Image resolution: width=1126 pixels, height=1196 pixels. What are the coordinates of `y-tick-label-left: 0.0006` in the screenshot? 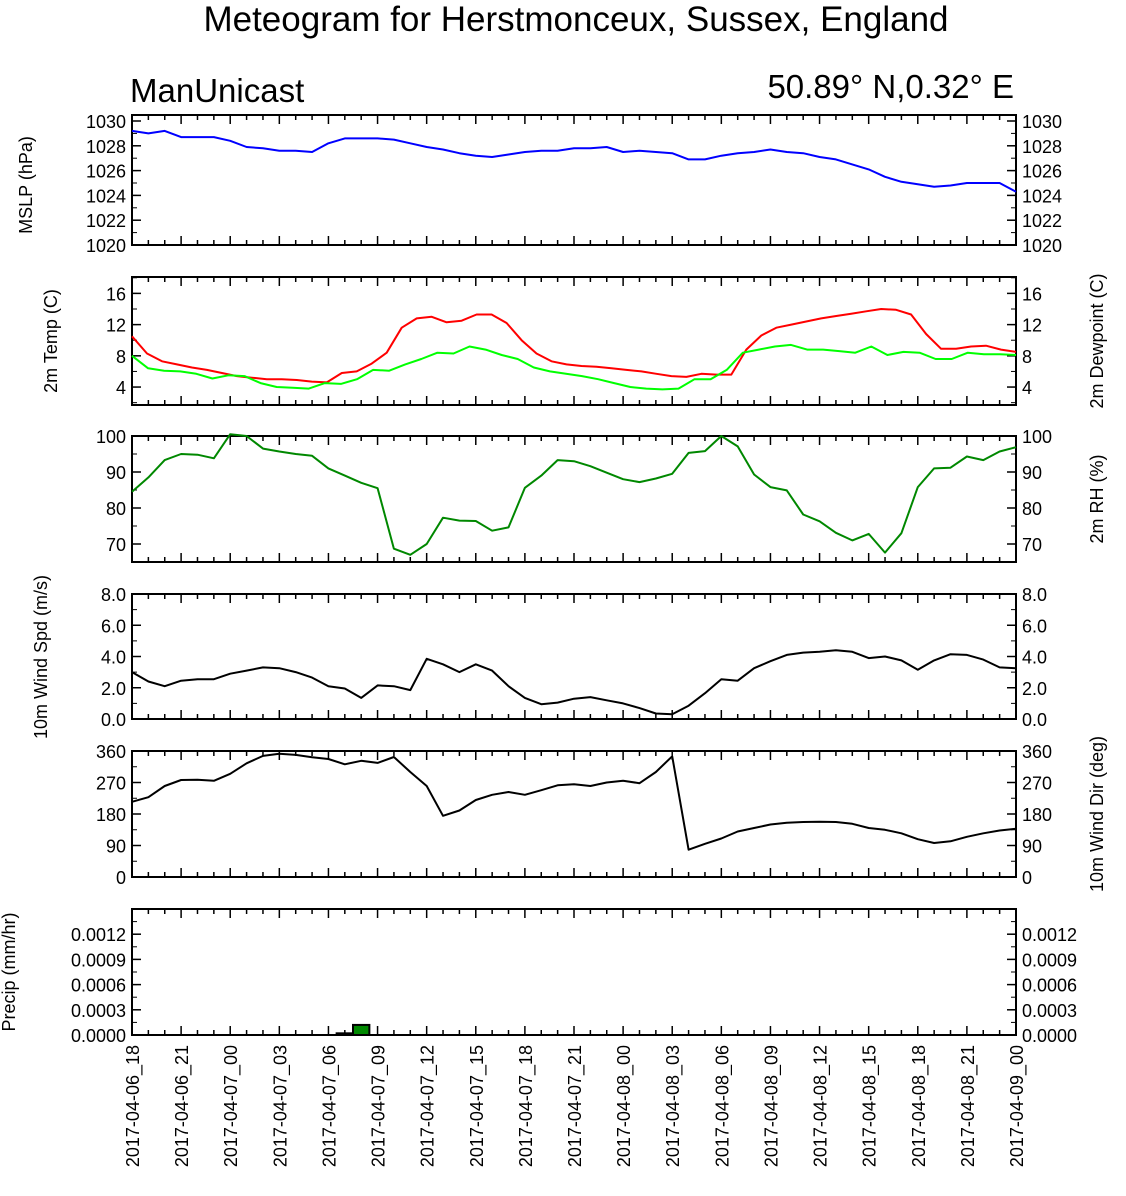 It's located at (98, 986).